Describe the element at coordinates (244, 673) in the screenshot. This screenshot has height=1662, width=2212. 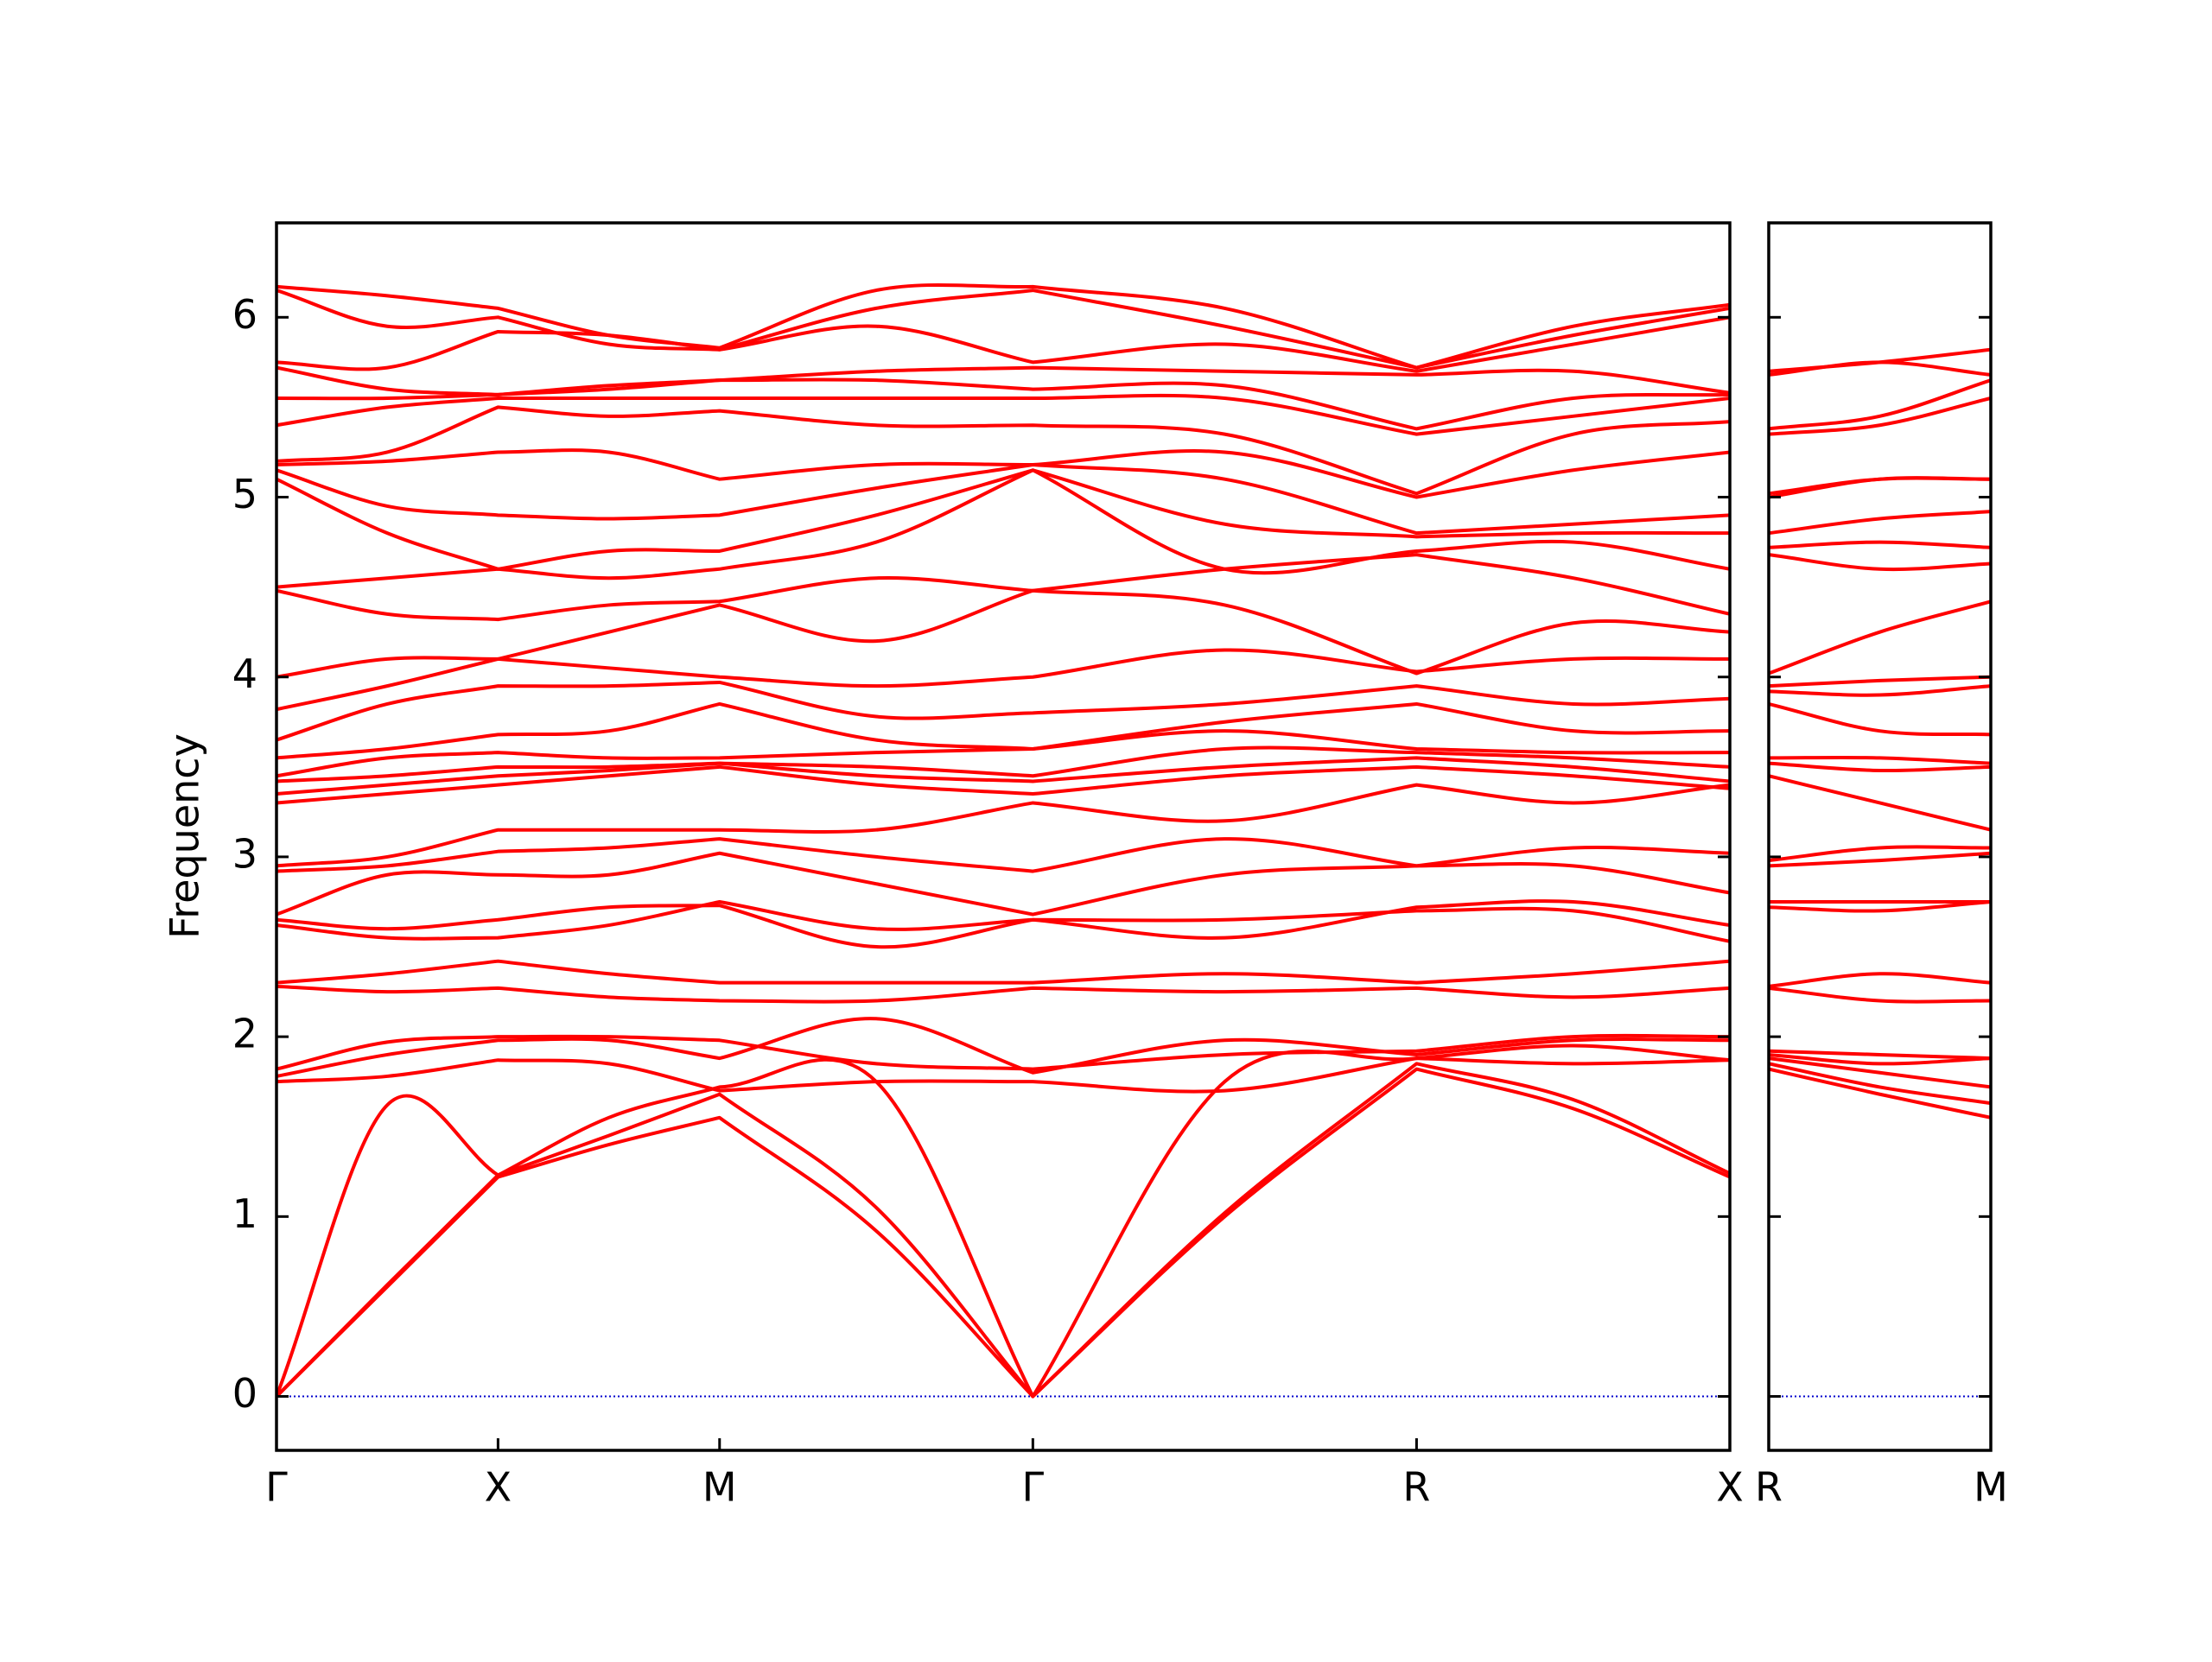
I see `y-tick-label: 4` at that location.